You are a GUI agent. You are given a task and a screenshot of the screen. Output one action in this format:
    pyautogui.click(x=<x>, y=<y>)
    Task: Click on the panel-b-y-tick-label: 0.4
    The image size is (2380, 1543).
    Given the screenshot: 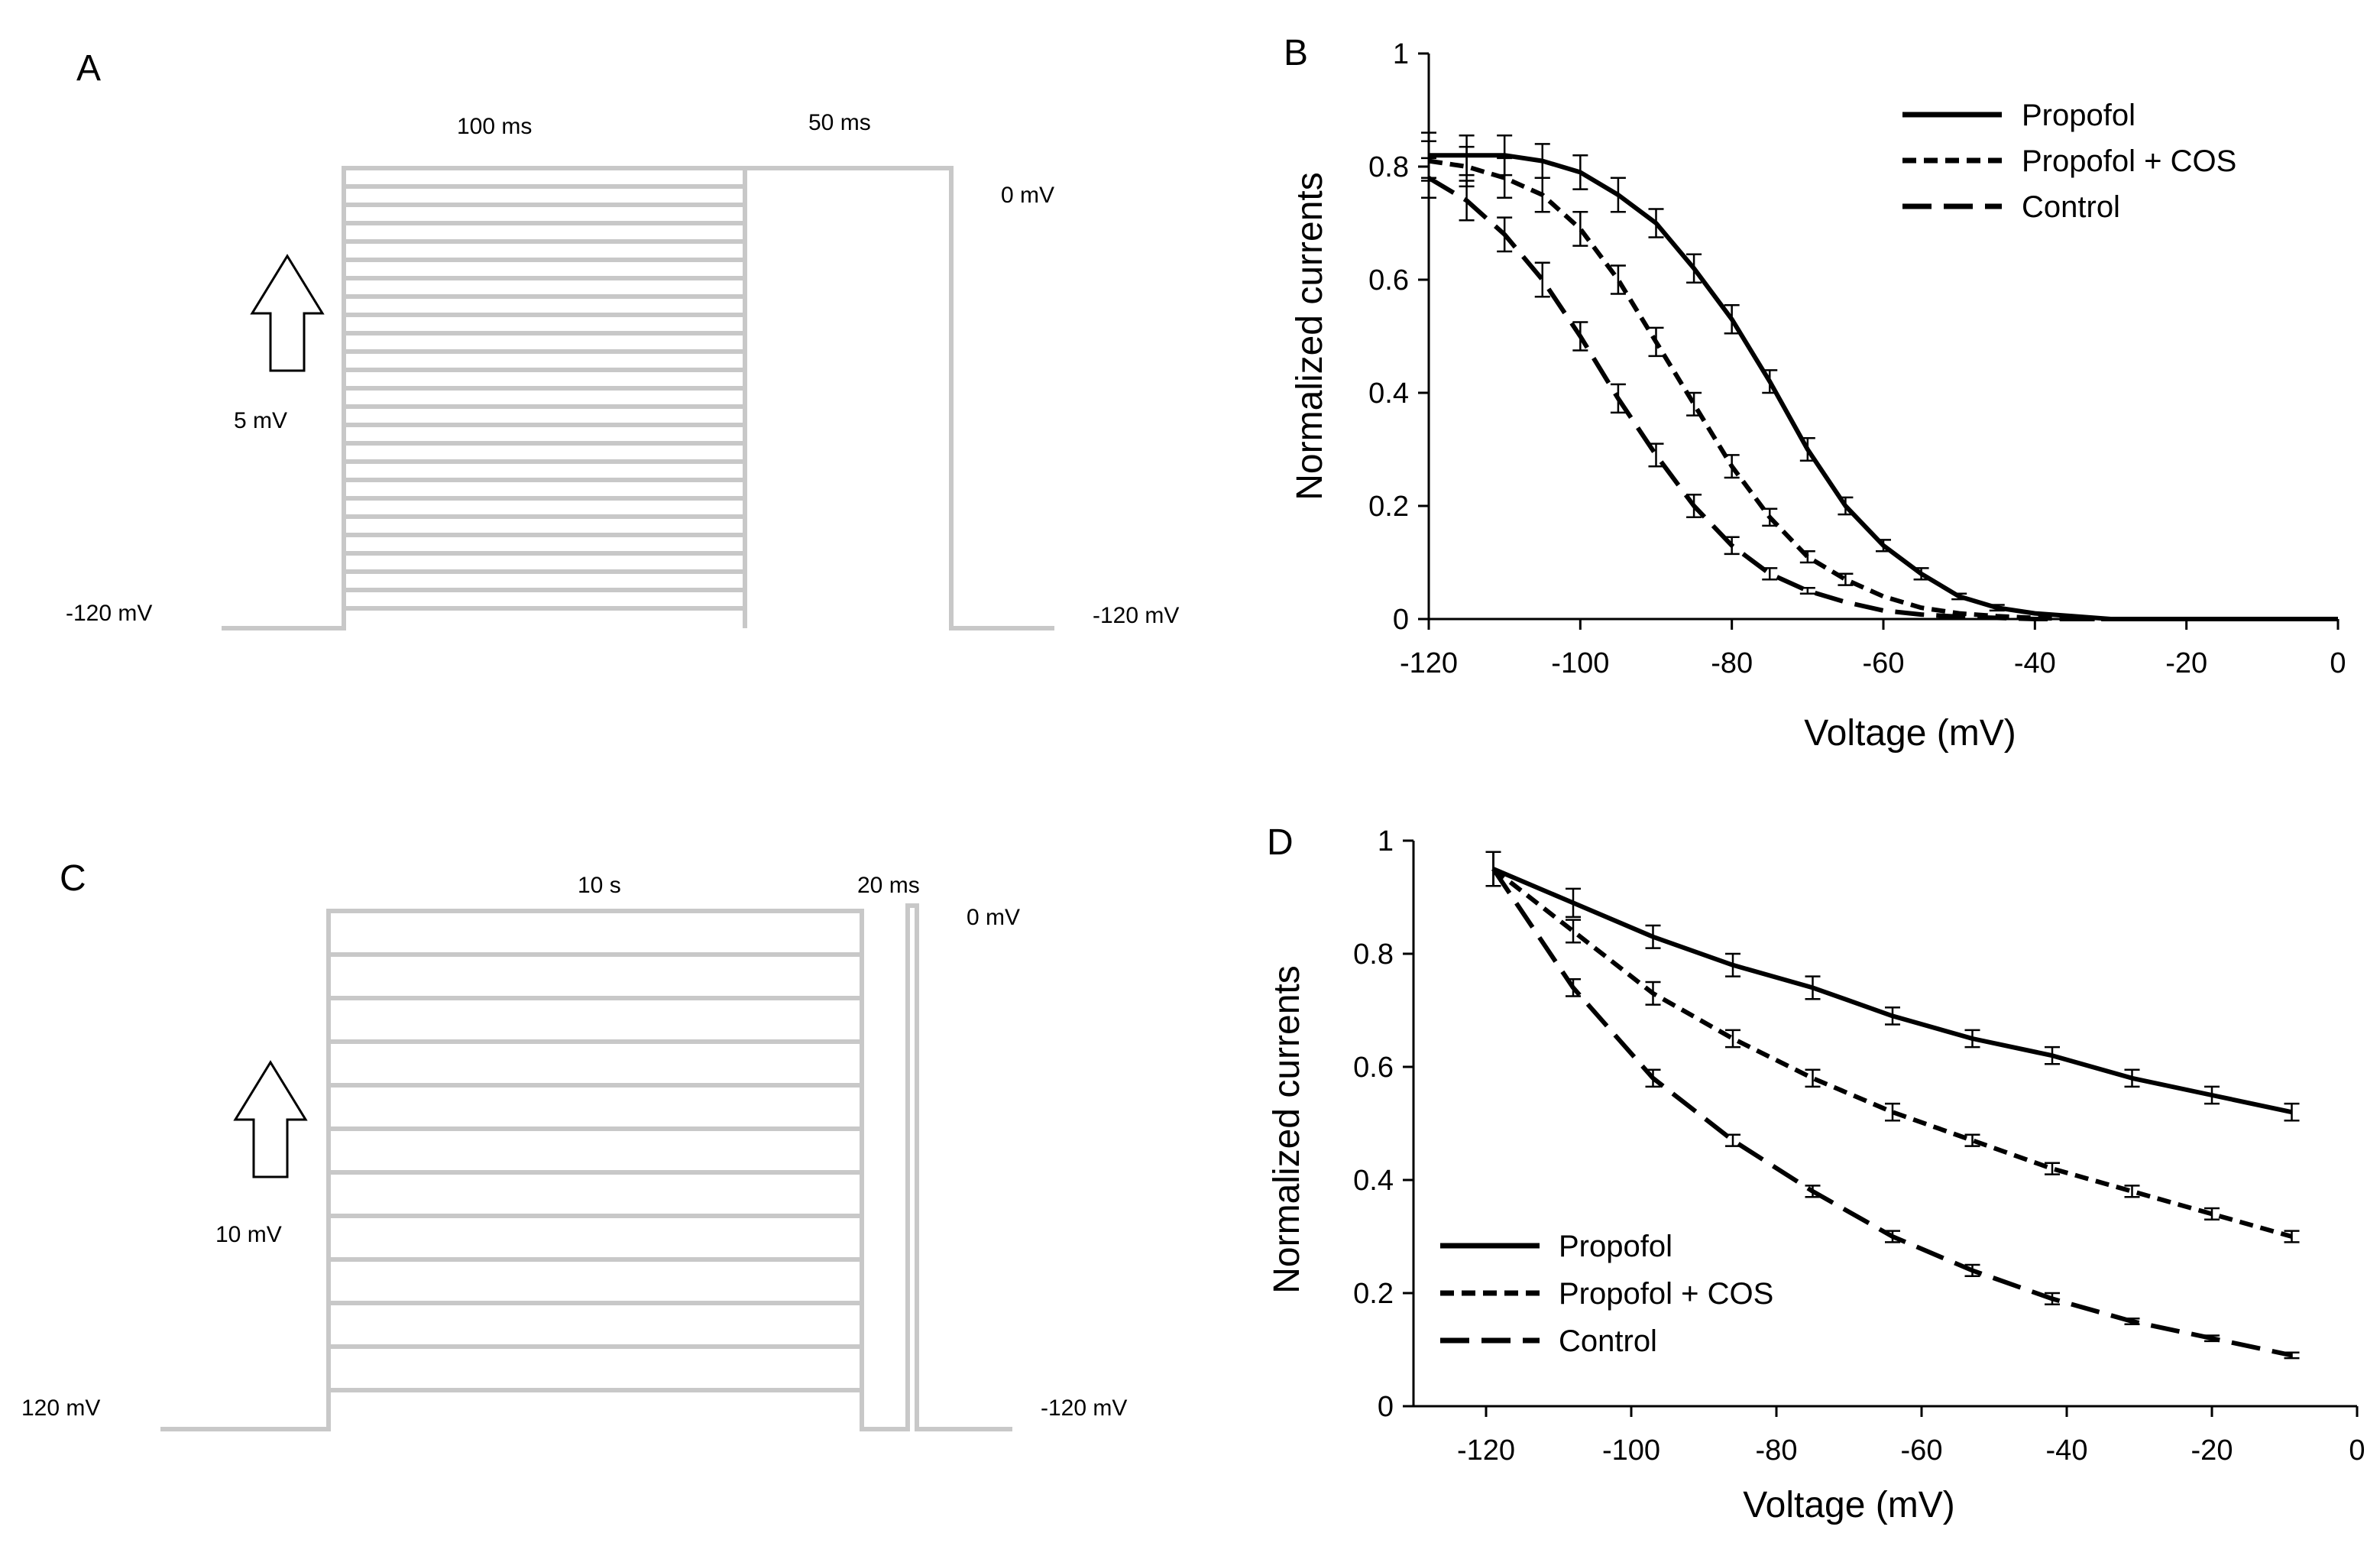 What is the action you would take?
    pyautogui.click(x=1388, y=394)
    